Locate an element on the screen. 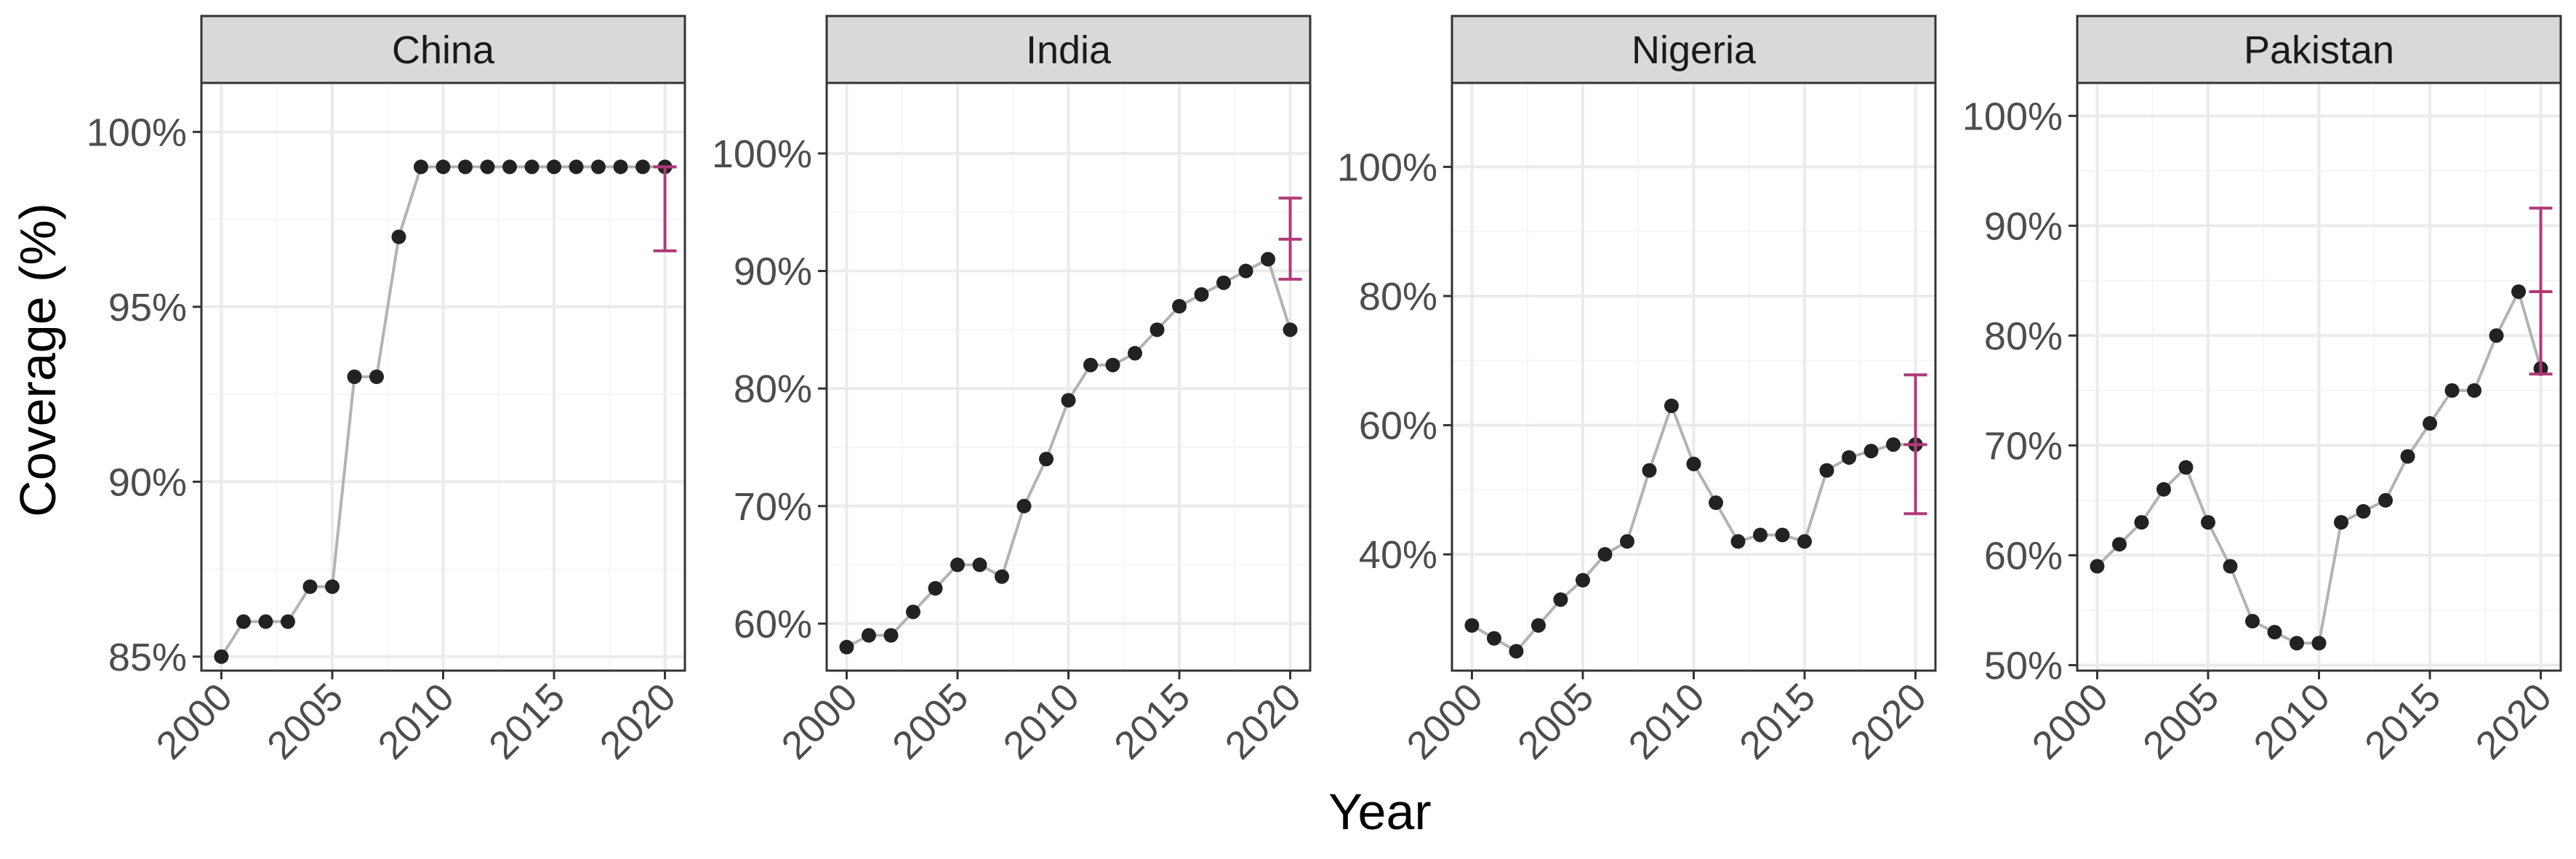  facet-title: China is located at coordinates (444, 50).